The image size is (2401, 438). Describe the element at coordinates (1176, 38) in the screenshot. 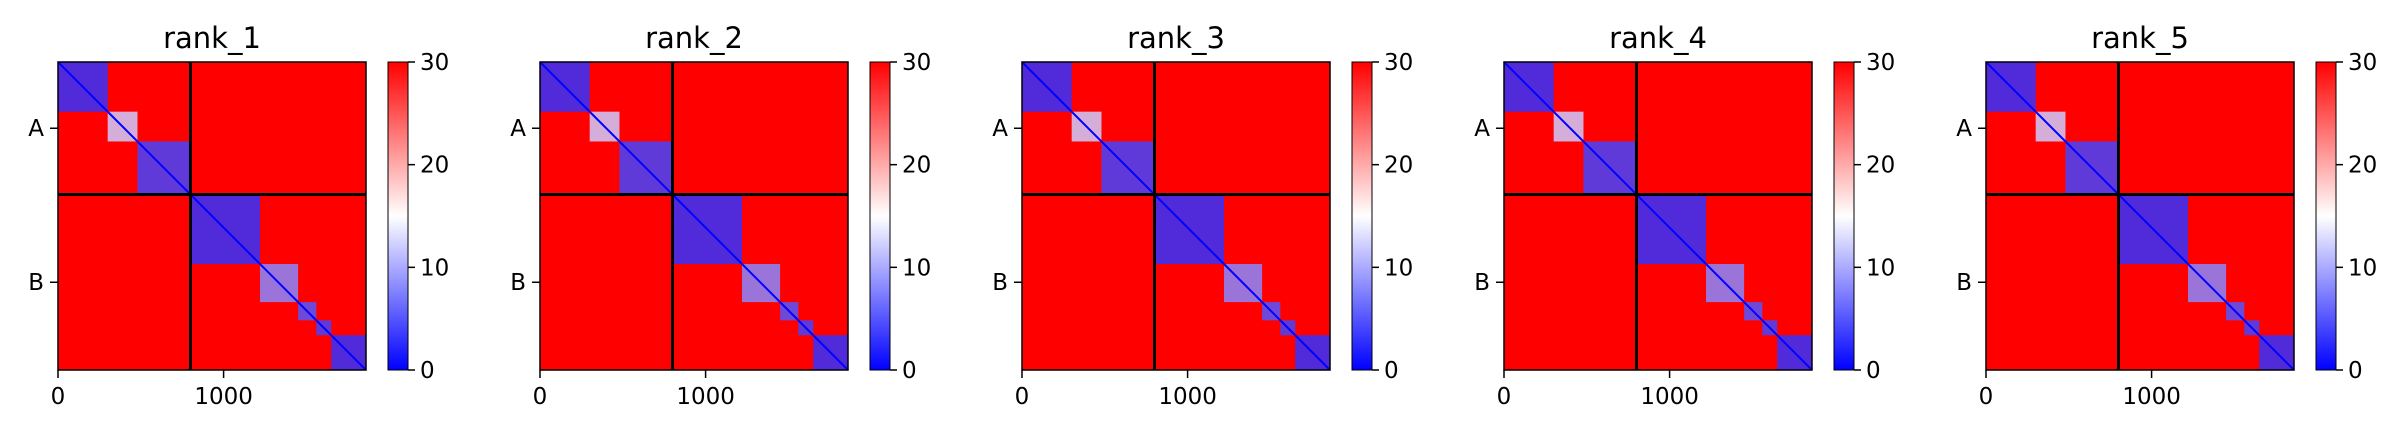

I see `panel-title: rank_3` at that location.